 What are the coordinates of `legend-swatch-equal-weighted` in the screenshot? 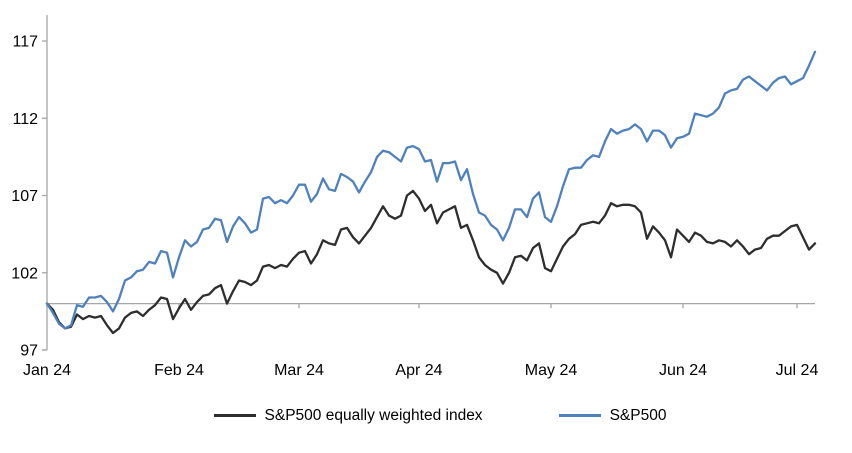 It's located at (234, 416).